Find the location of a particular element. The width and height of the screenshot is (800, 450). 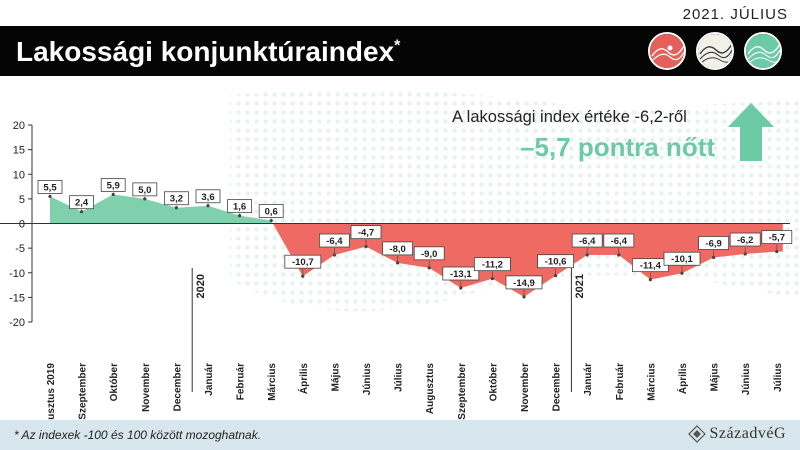

data-label: 3,2 is located at coordinates (176, 199).